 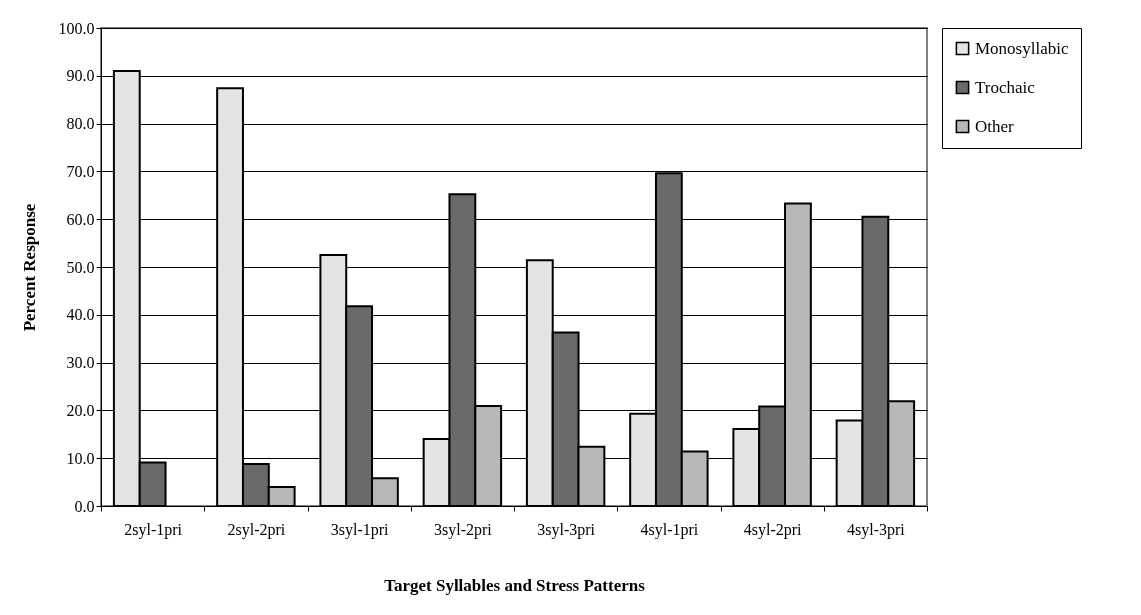 What do you see at coordinates (80, 363) in the screenshot?
I see `y-tick-label: 30.0` at bounding box center [80, 363].